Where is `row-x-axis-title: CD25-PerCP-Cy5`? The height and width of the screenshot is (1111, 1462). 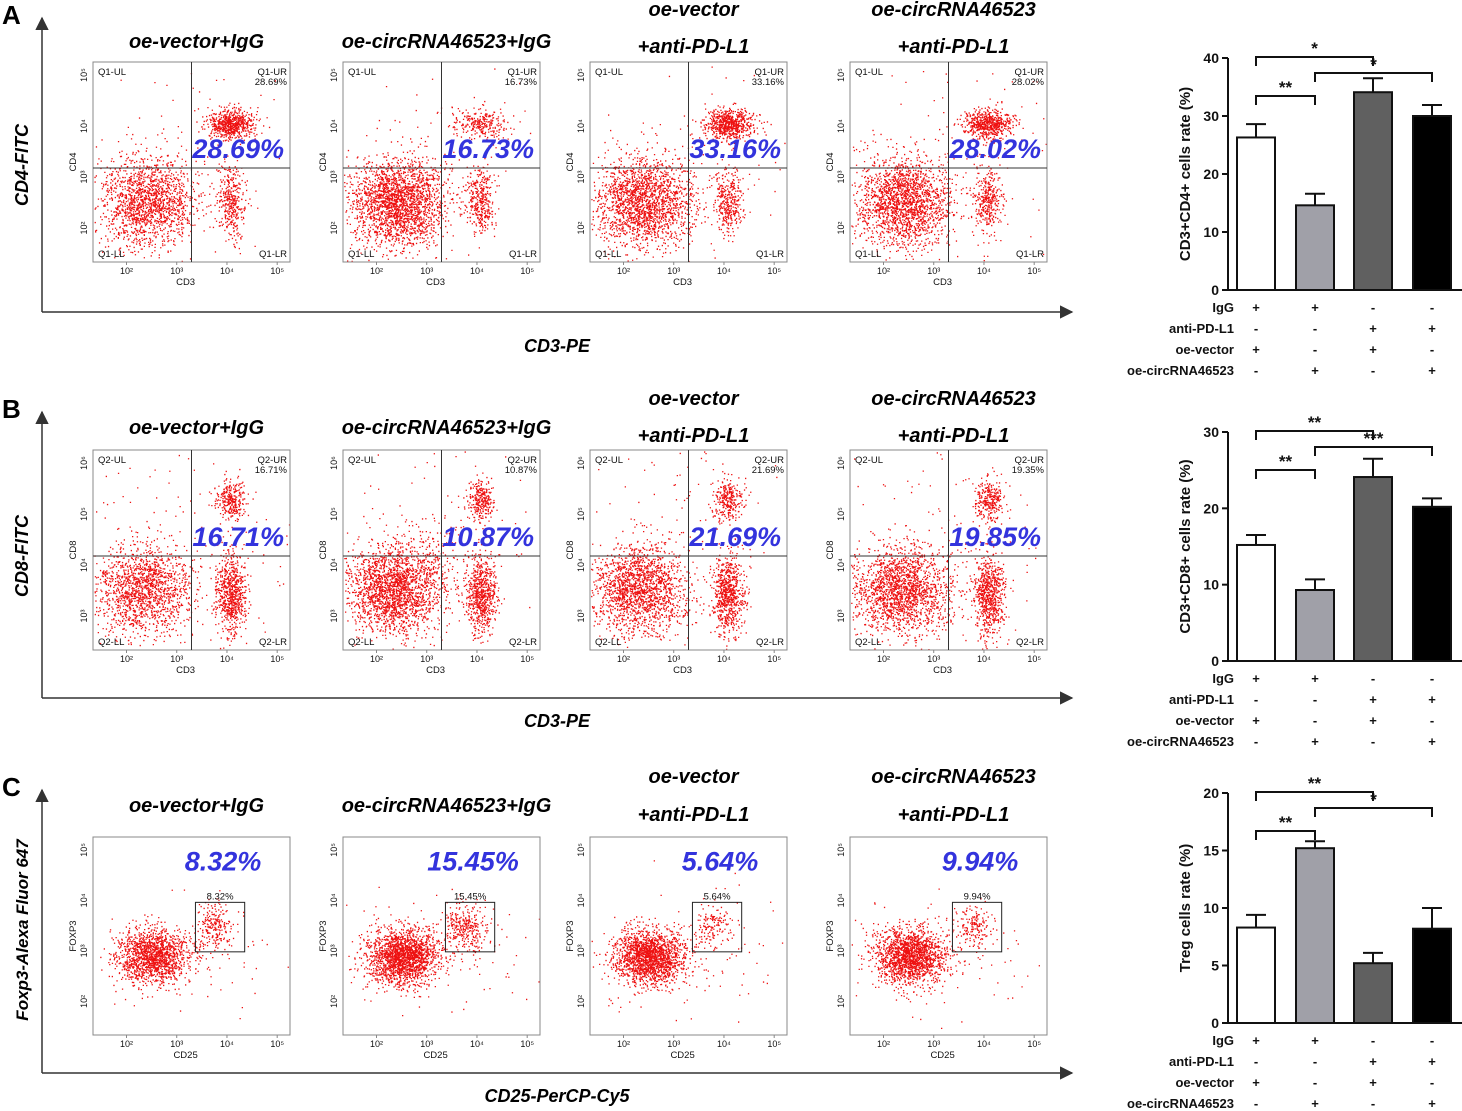 row-x-axis-title: CD25-PerCP-Cy5 is located at coordinates (557, 1096).